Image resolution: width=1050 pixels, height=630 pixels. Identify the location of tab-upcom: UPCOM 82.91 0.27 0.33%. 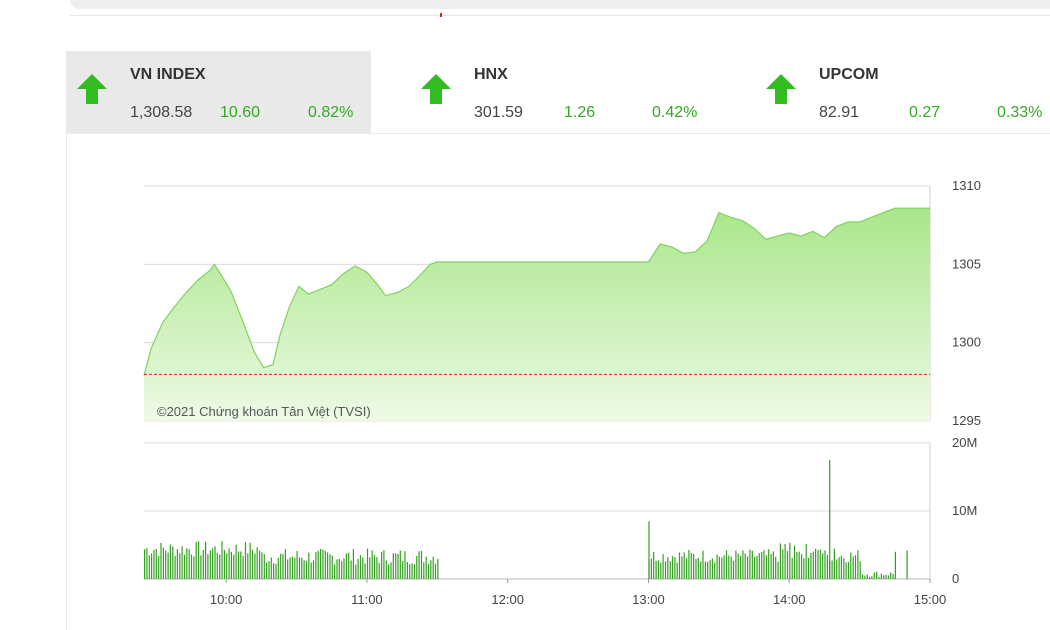
(902, 92).